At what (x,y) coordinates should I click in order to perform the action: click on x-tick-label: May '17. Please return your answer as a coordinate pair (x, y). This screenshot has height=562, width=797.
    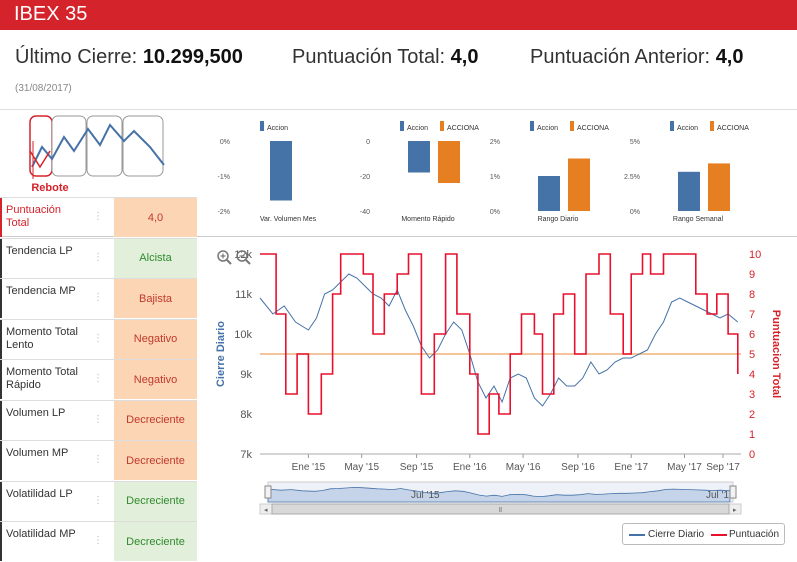
    Looking at the image, I should click on (684, 467).